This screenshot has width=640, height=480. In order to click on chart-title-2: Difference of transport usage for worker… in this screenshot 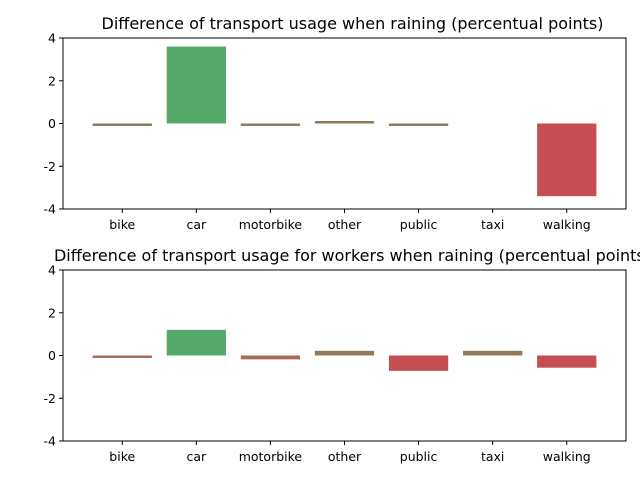, I will do `click(347, 255)`.